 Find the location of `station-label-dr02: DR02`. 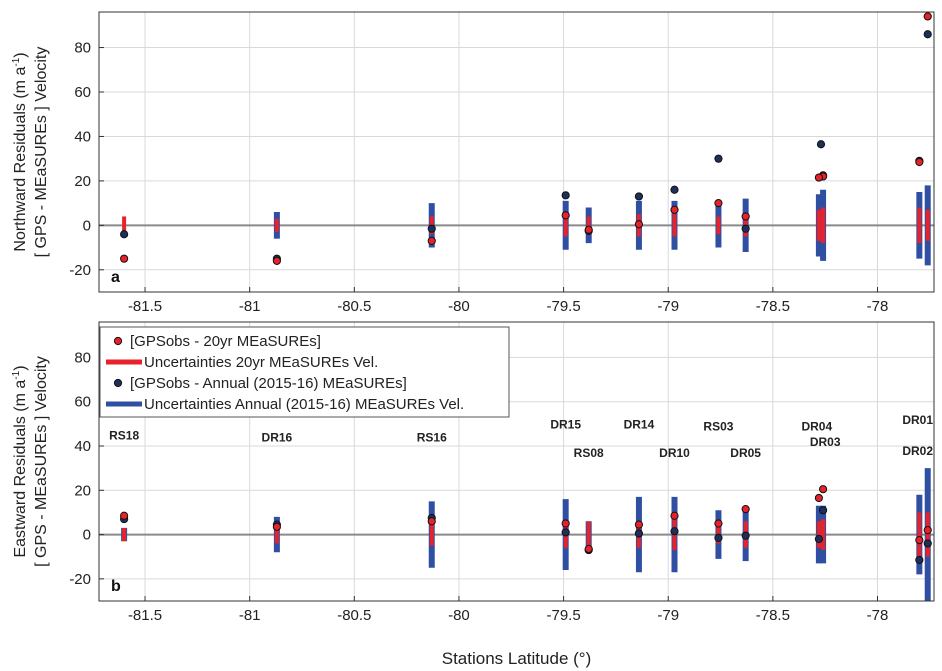

station-label-dr02: DR02 is located at coordinates (917, 451).